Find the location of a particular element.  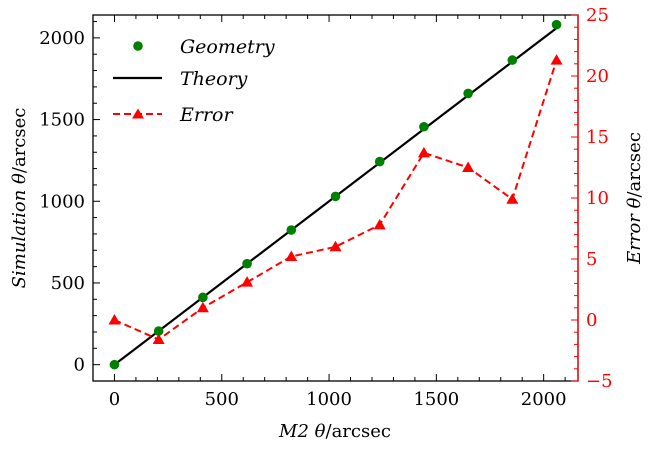

y-right-tick-label: 25 is located at coordinates (597, 15).